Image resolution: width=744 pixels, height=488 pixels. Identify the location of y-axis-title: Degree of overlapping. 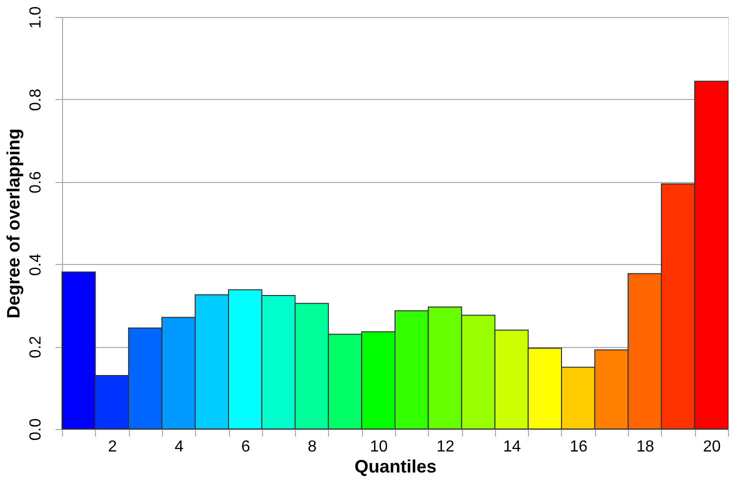
(14, 223).